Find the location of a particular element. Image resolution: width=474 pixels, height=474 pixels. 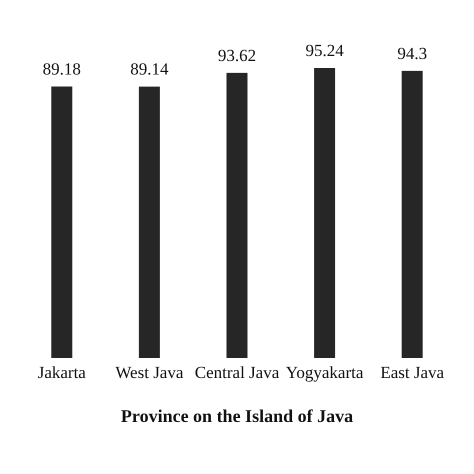

data-label: 93.62 is located at coordinates (237, 55).